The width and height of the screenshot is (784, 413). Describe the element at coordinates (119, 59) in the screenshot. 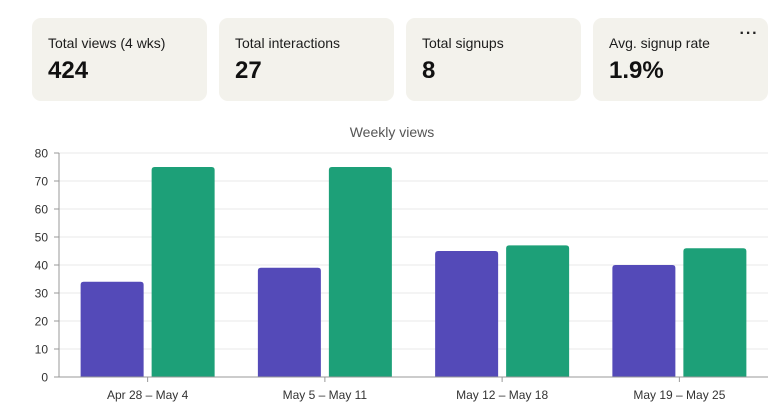

I see `stat-card-total-views: Total views (4 wks) 424` at that location.